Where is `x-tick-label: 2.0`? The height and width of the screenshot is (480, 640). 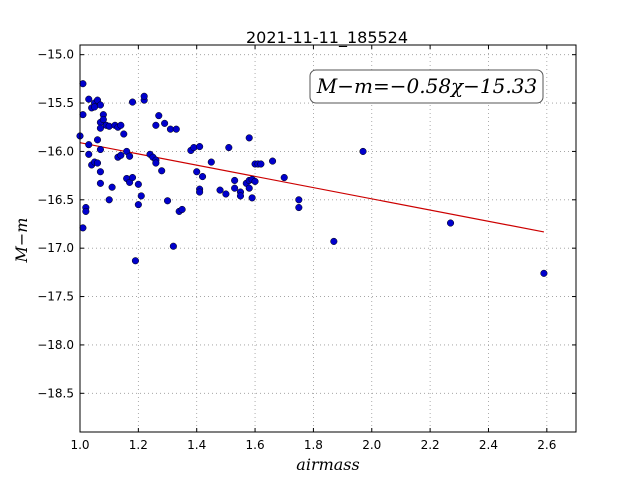
x-tick-label: 2.0 is located at coordinates (371, 445).